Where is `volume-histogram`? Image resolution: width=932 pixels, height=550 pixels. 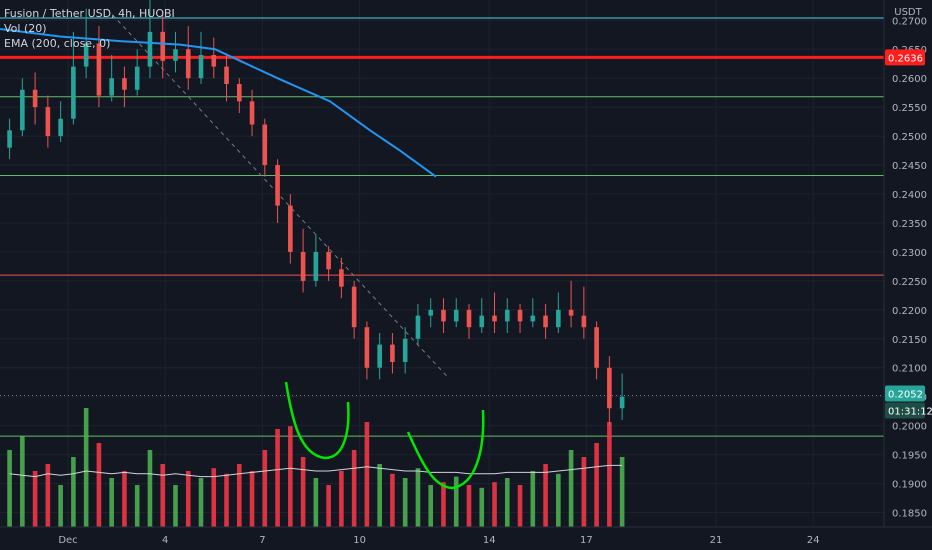
volume-histogram is located at coordinates (316, 467).